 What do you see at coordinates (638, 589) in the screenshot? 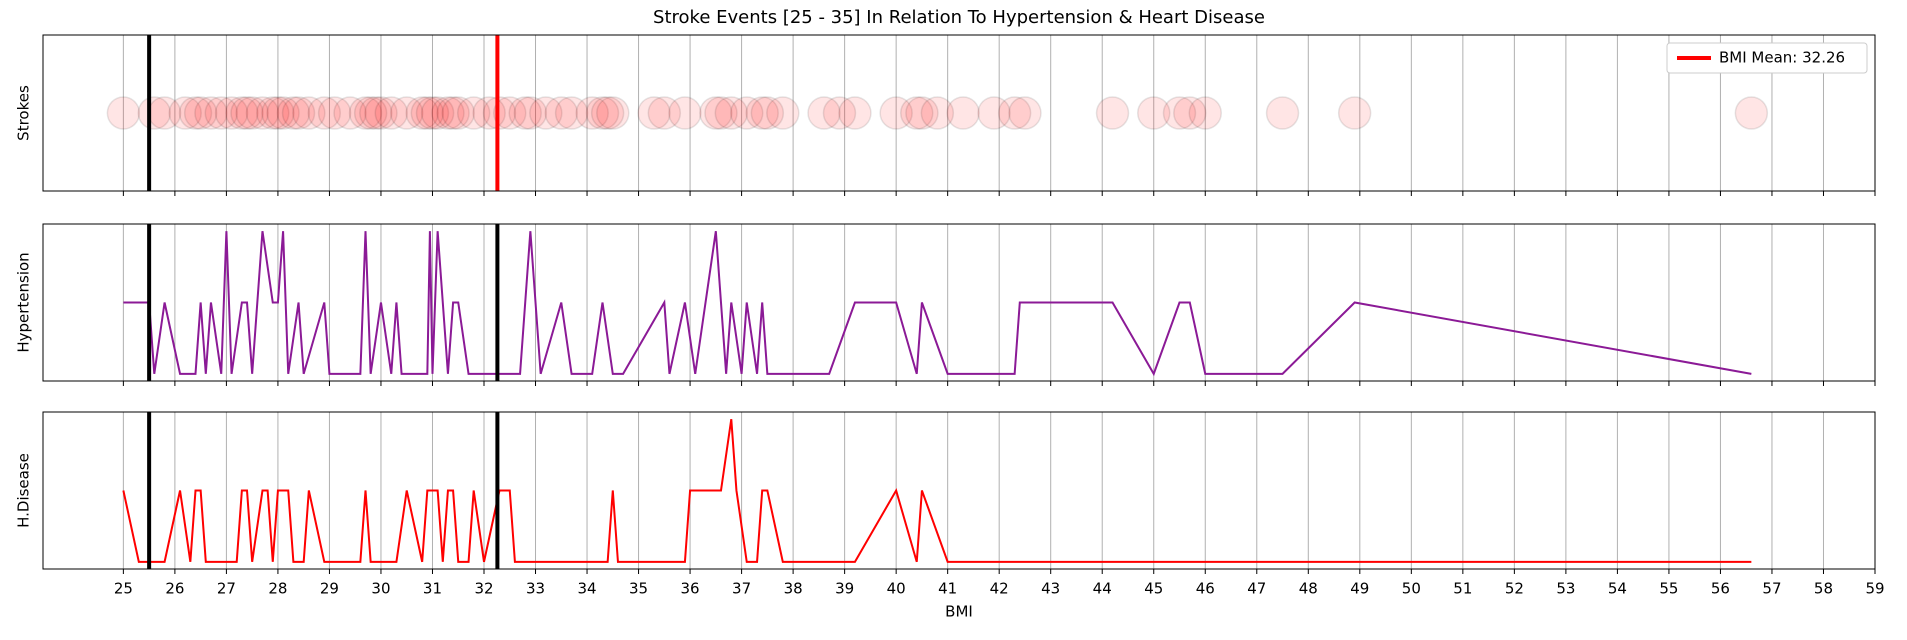
I see `x-tick-label: 35` at bounding box center [638, 589].